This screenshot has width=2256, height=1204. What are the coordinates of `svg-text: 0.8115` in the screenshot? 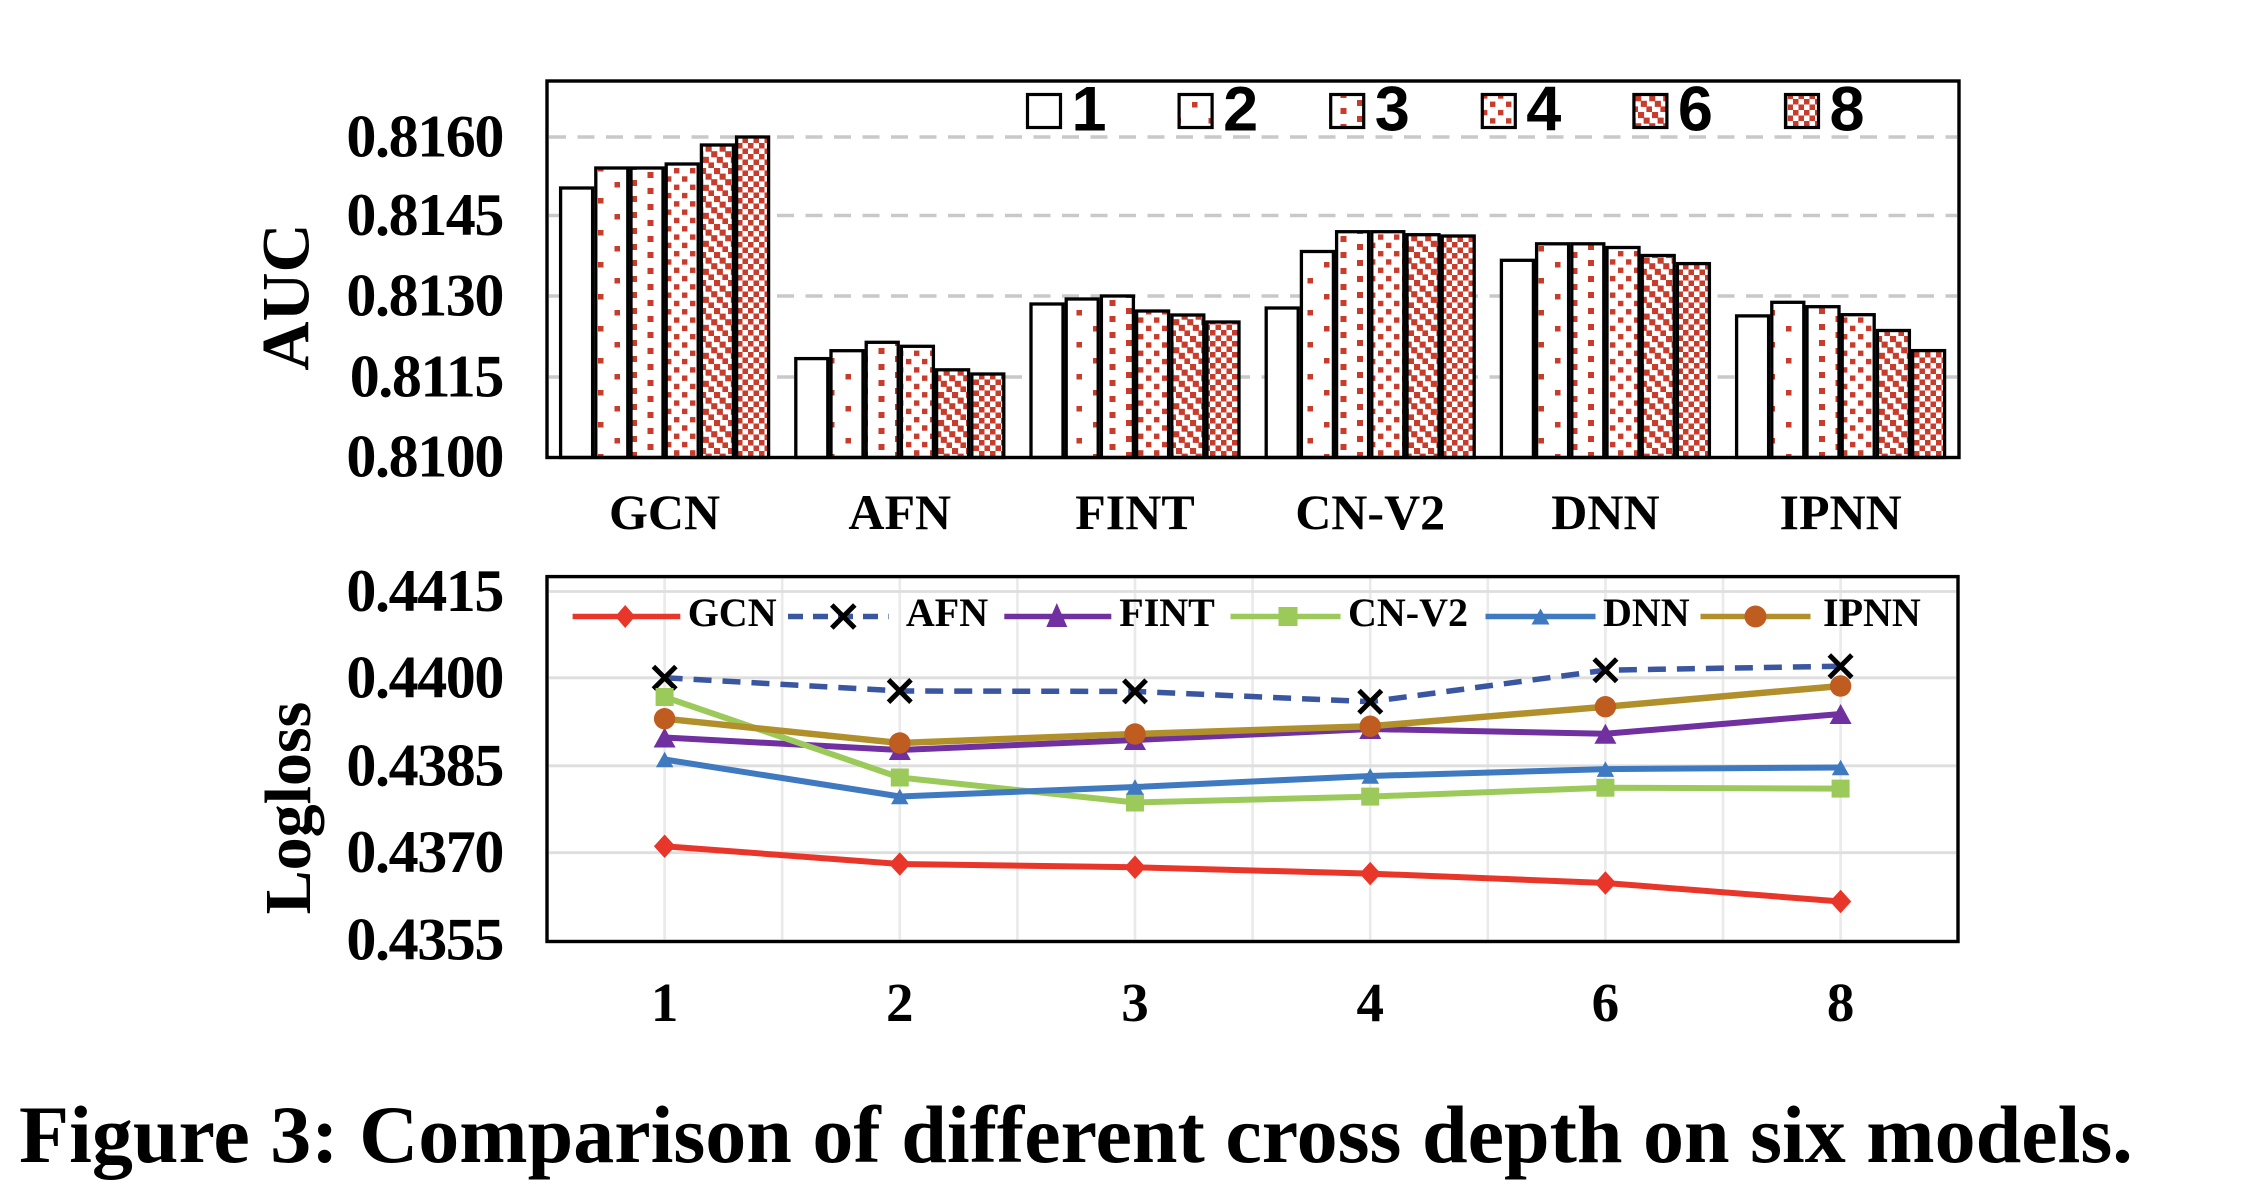 It's located at (426, 377).